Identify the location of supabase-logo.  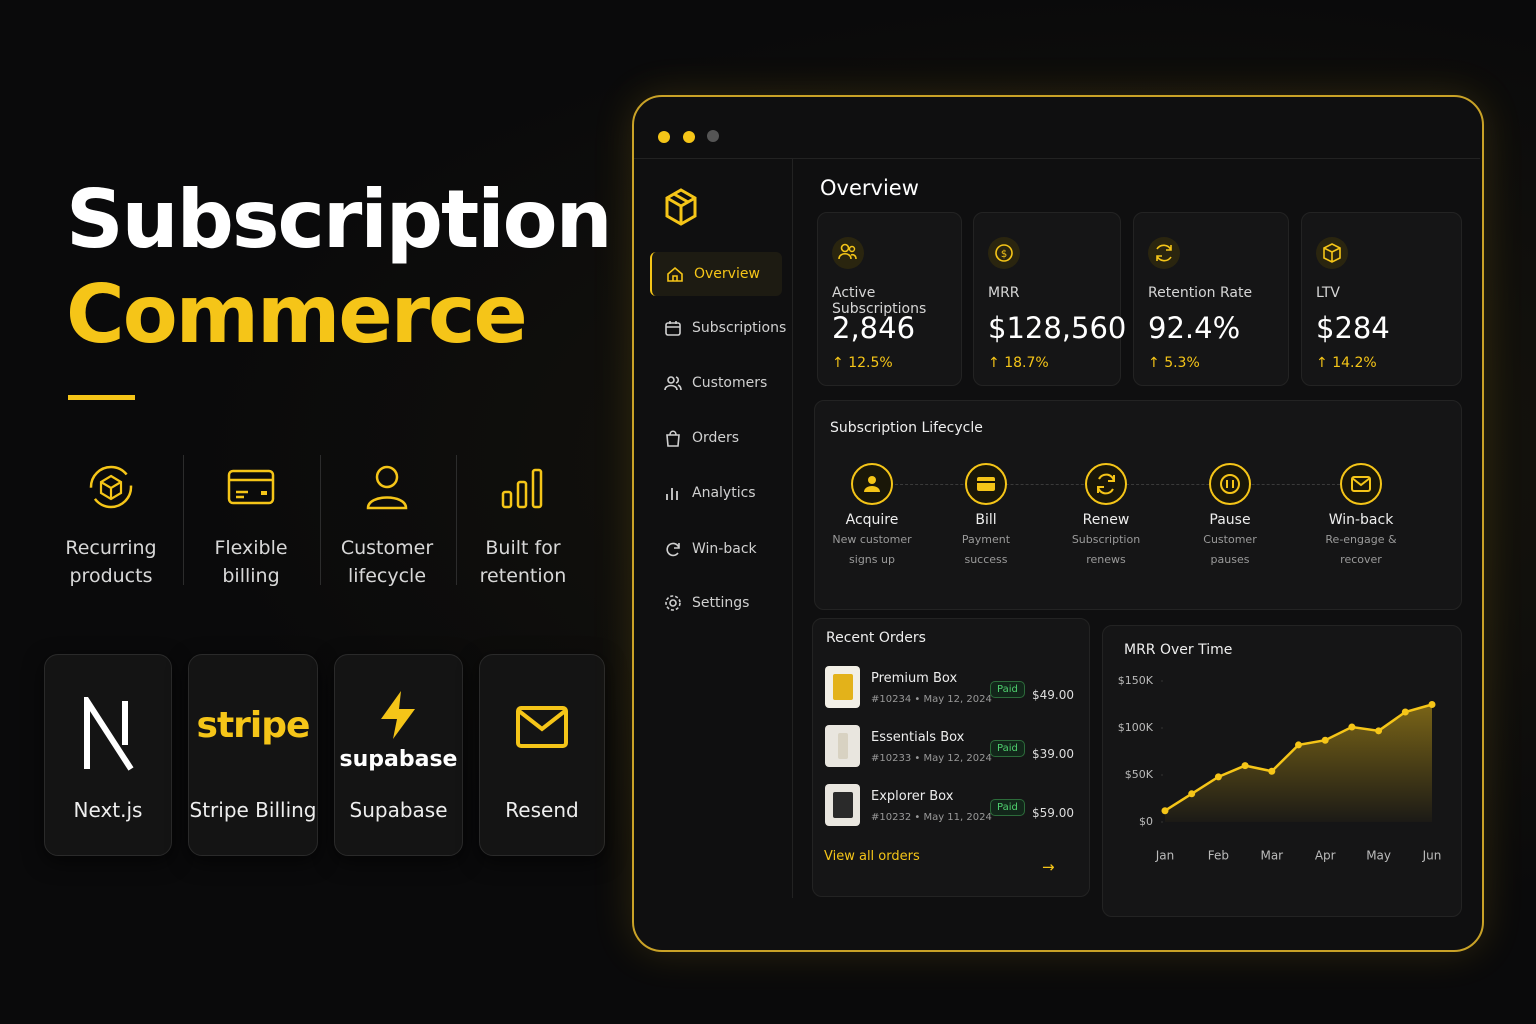
(398, 715).